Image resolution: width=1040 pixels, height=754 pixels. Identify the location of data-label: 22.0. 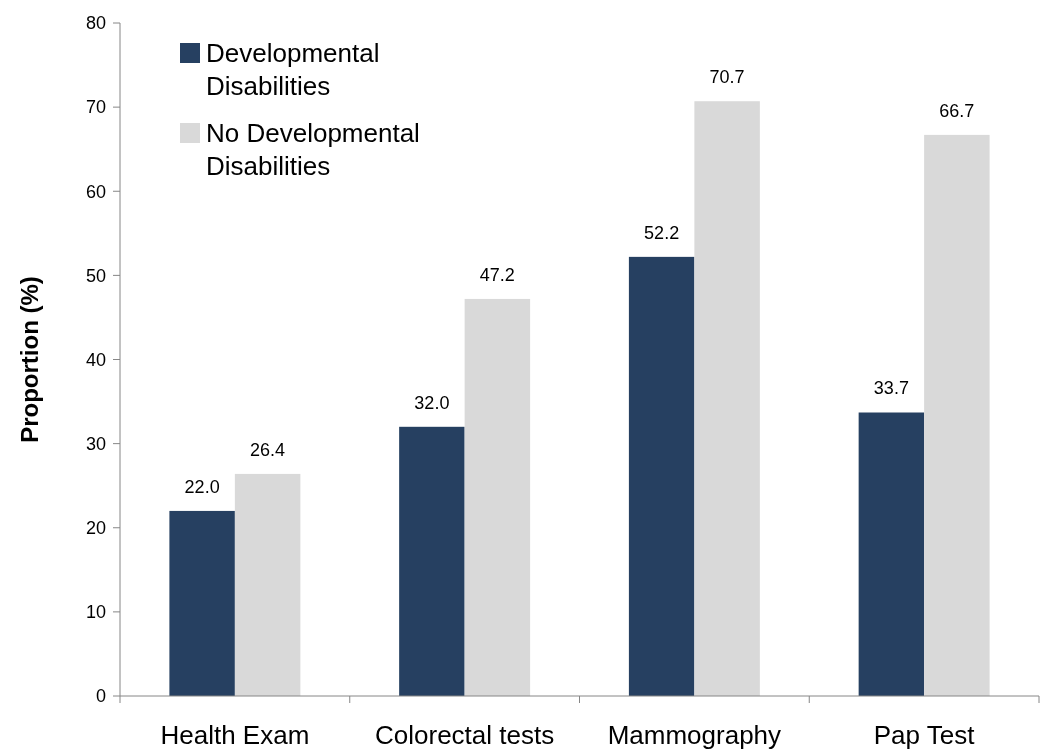
(202, 486).